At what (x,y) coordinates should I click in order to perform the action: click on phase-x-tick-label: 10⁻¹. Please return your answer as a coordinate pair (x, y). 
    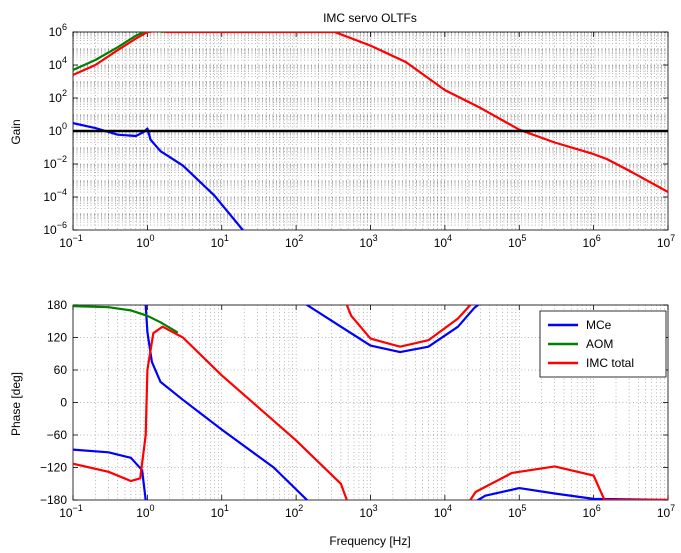
    Looking at the image, I should click on (71, 511).